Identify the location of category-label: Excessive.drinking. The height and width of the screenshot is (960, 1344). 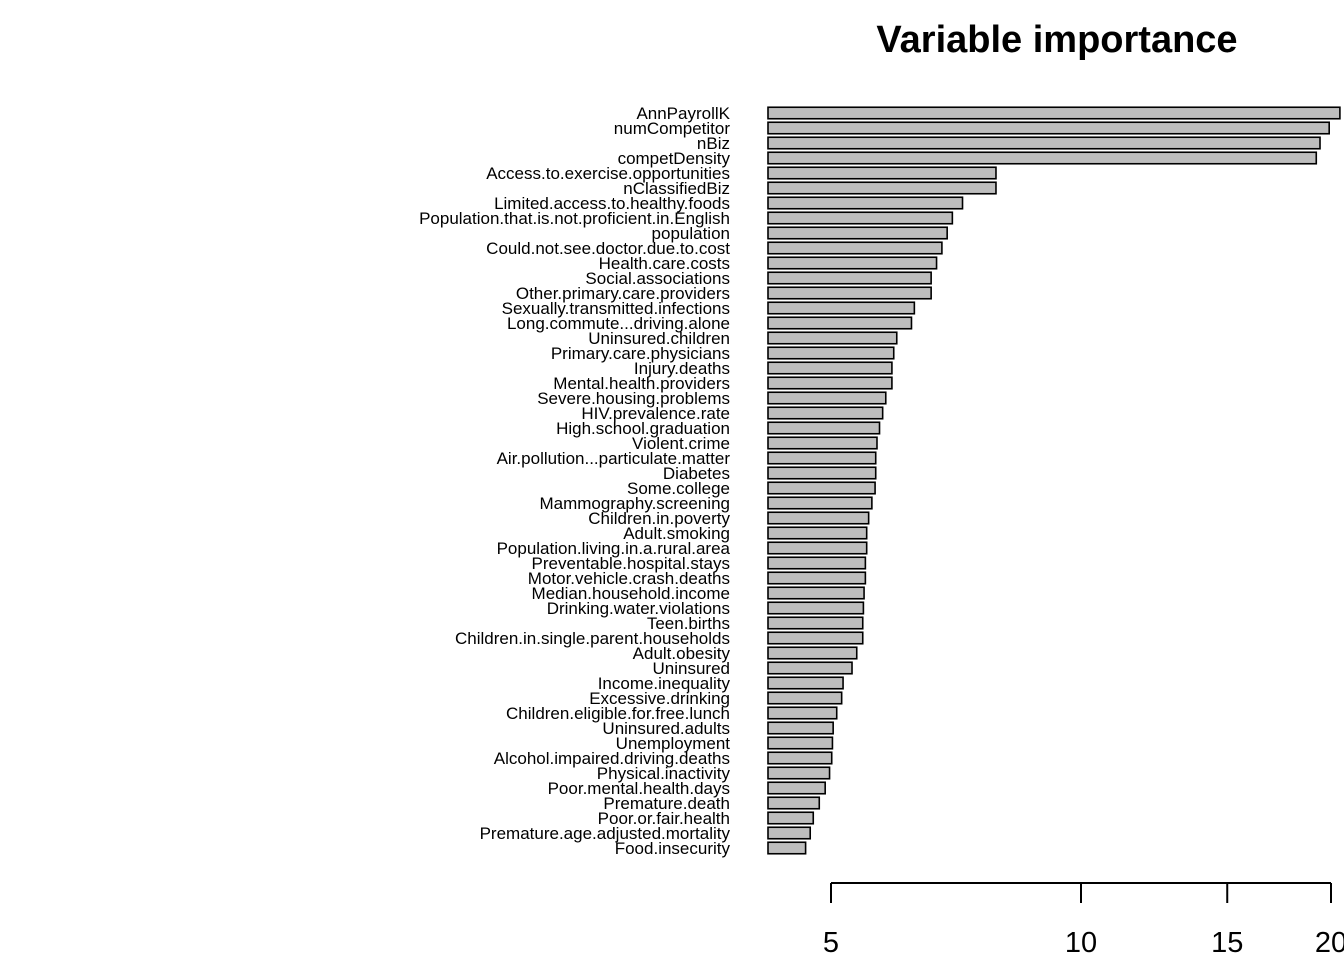
(659, 698).